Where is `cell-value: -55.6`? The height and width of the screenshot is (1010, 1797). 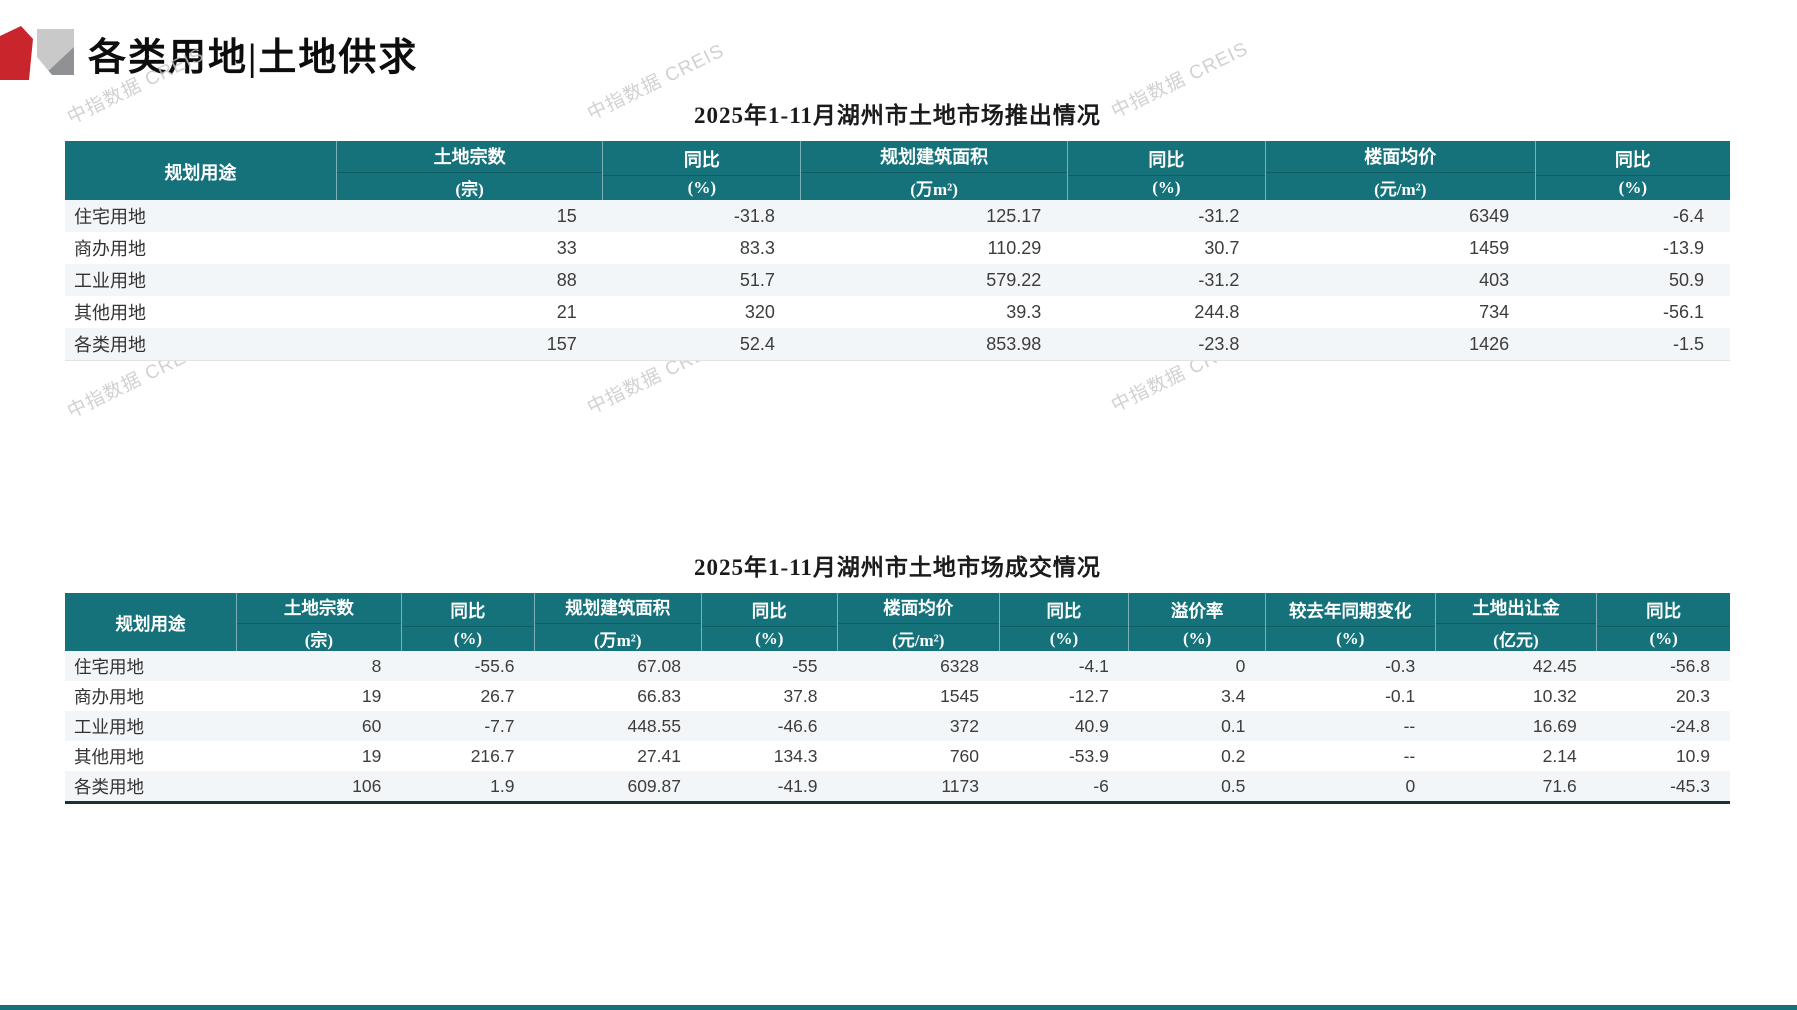
cell-value: -55.6 is located at coordinates (494, 665).